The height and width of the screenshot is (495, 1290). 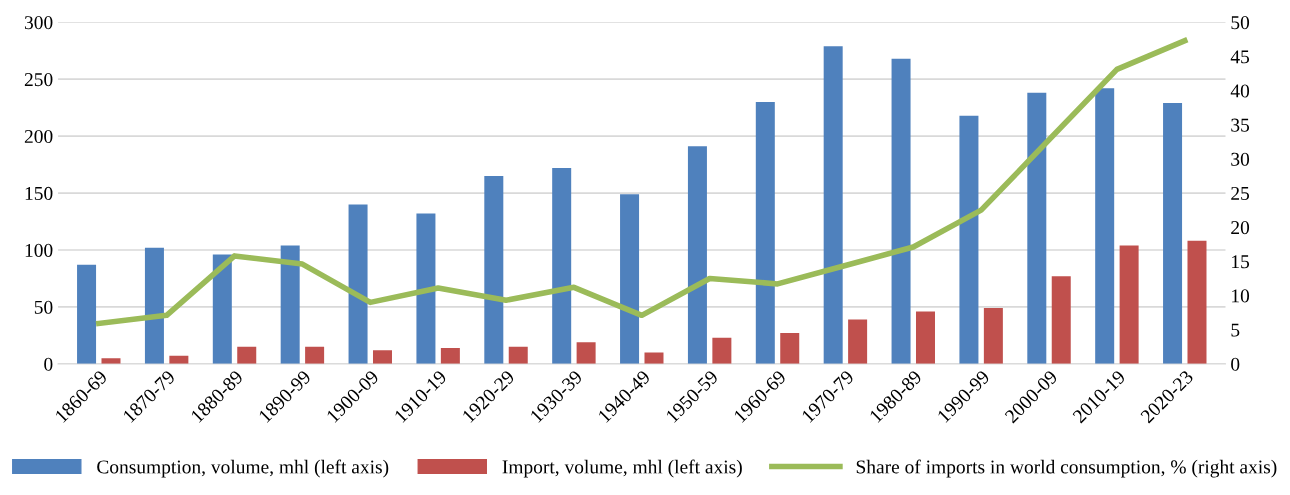 I want to click on y-tick-label: 250, so click(x=38, y=80).